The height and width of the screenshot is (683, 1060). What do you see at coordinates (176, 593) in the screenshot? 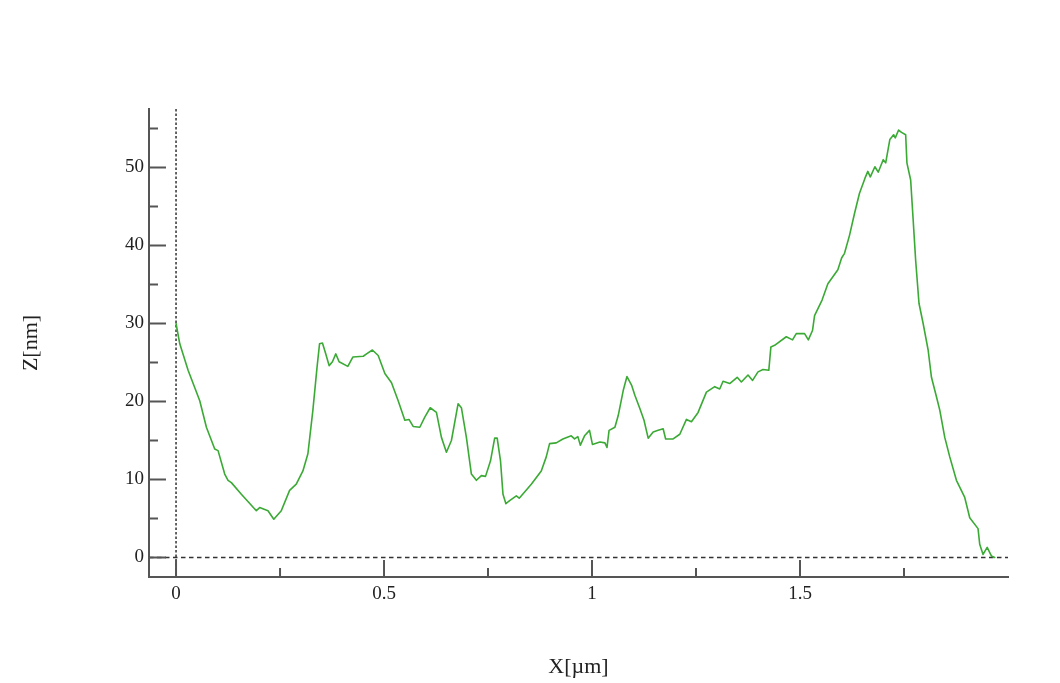
I see `x-tick-label: 0` at bounding box center [176, 593].